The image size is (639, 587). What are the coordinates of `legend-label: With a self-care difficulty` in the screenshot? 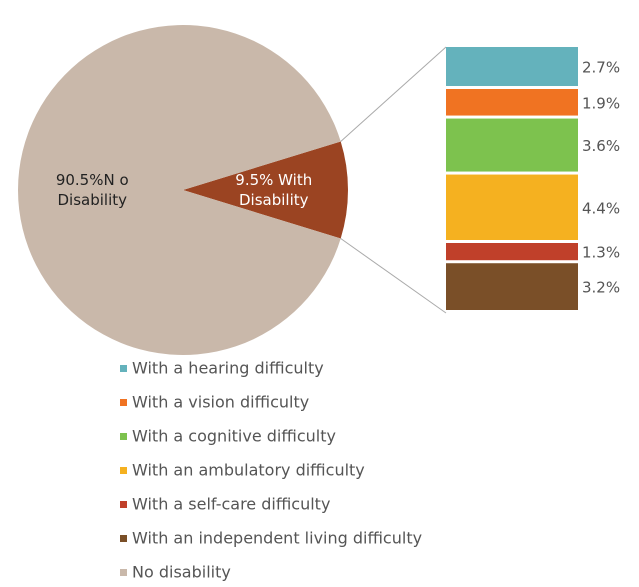 It's located at (231, 504).